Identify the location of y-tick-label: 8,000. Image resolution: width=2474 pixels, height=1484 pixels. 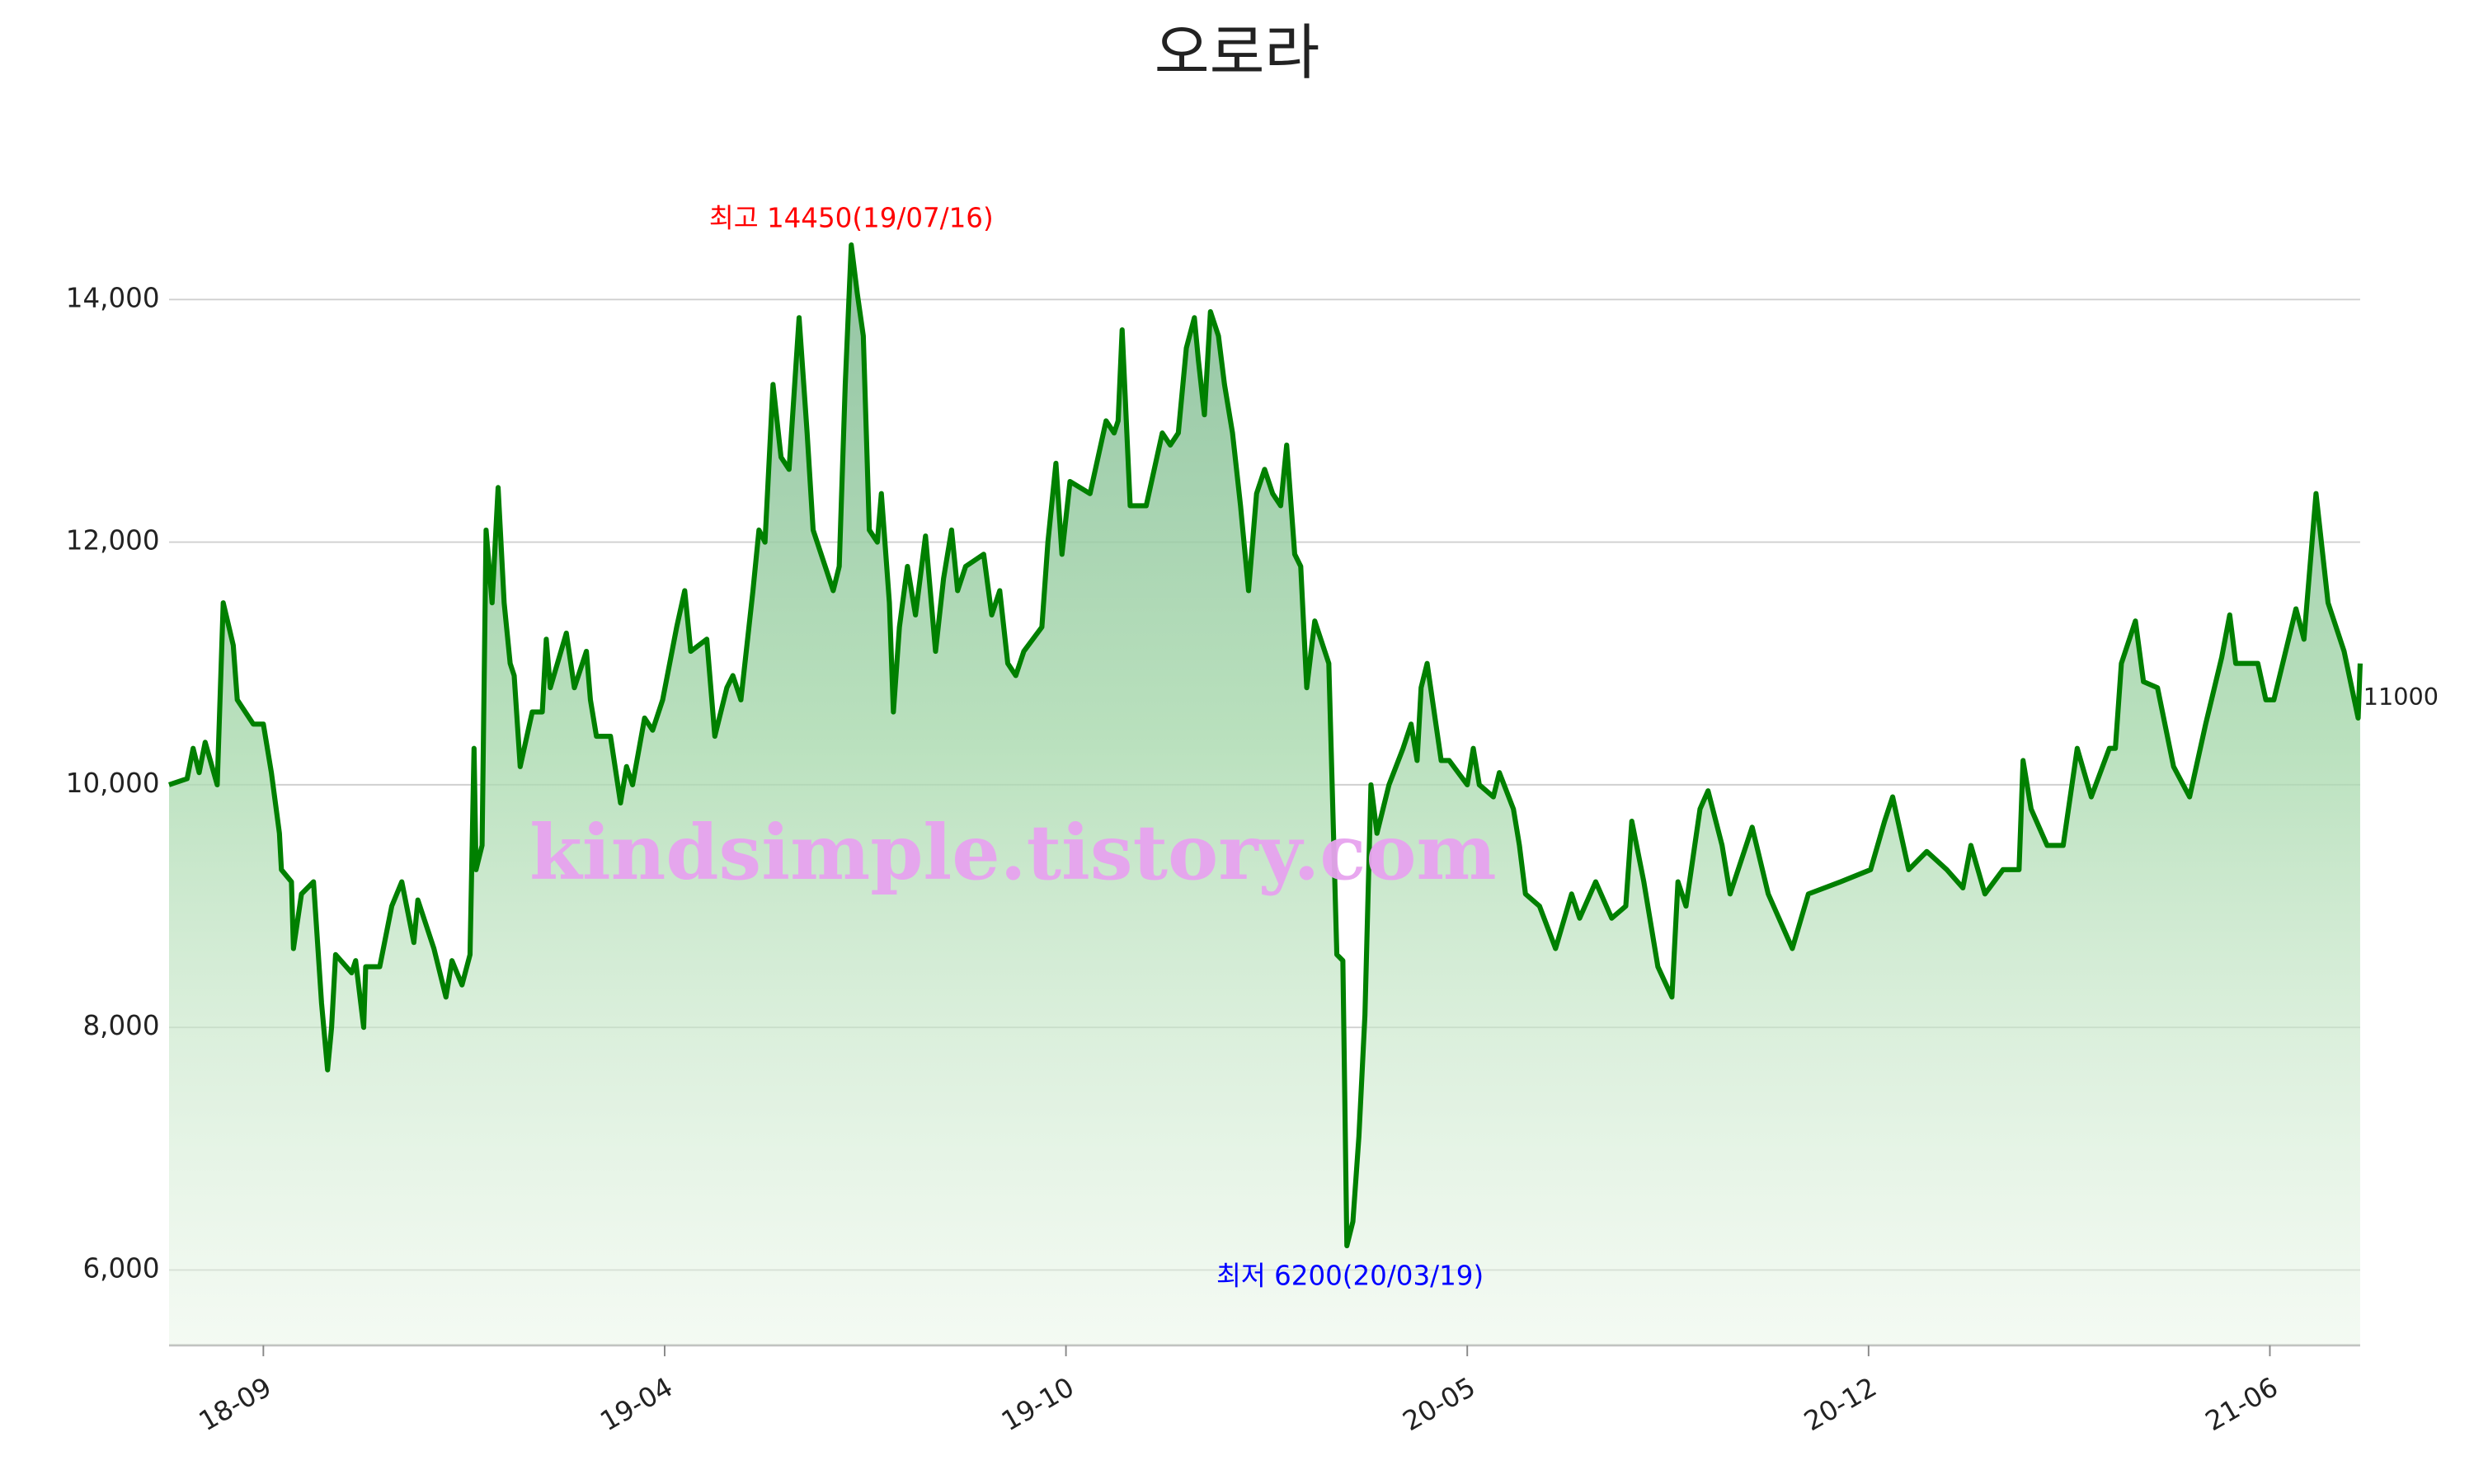
(120, 1025).